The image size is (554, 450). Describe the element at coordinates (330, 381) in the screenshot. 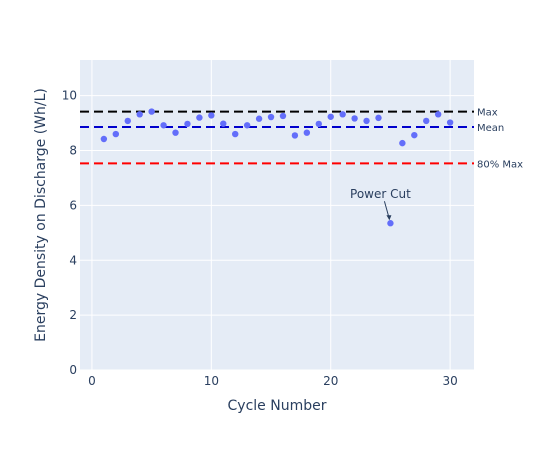

I see `x-tick-label: 20` at that location.